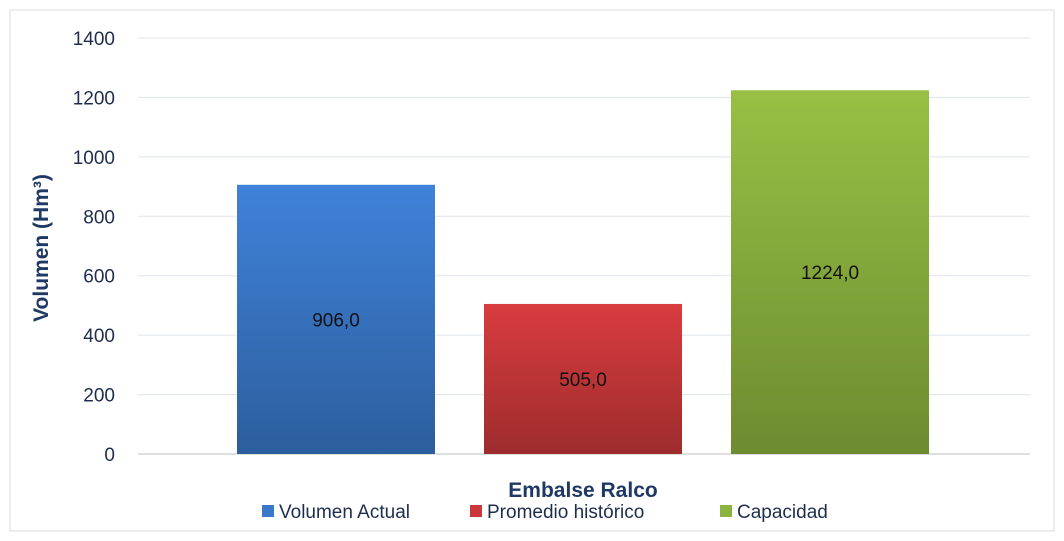 This screenshot has height=541, width=1064. I want to click on data-label: 906,0, so click(336, 320).